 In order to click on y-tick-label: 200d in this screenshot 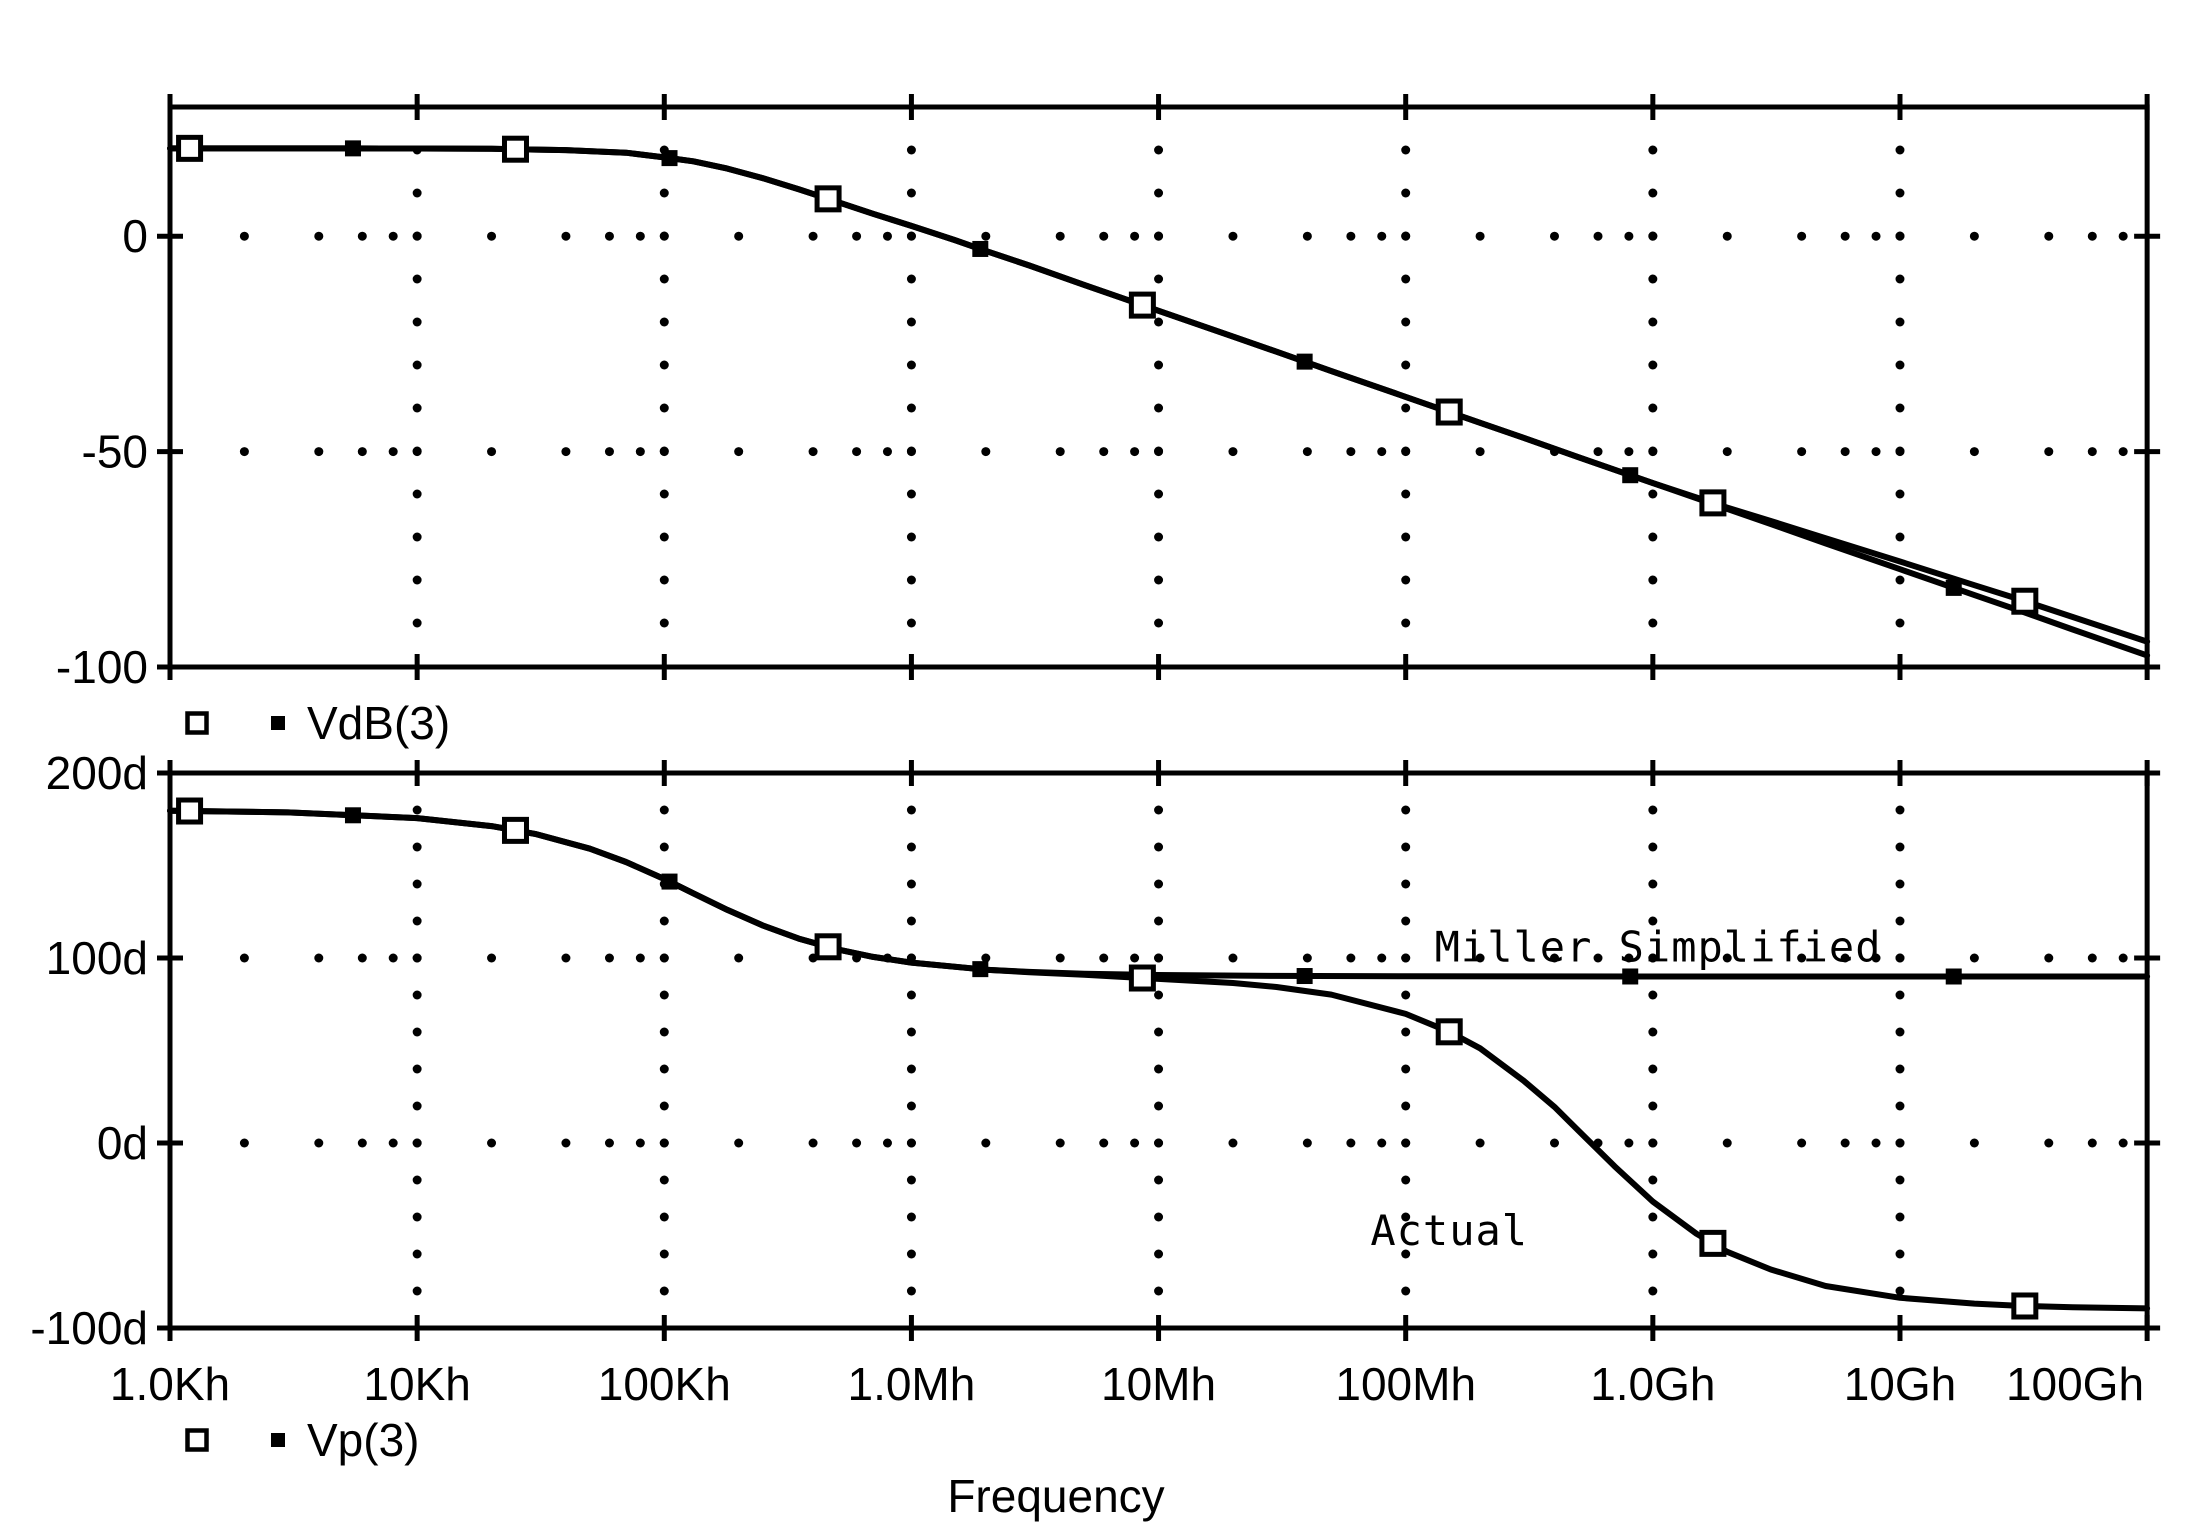, I will do `click(97, 773)`.